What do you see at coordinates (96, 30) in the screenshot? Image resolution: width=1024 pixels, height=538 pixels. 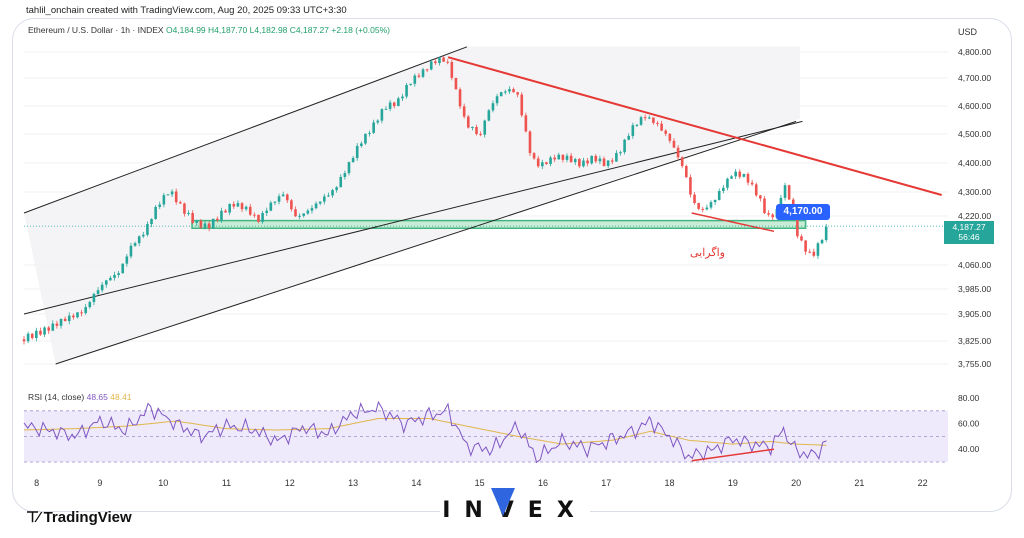 I see `symbol-name: Ethereum / U.S. Dollar · 1h · INDEX` at bounding box center [96, 30].